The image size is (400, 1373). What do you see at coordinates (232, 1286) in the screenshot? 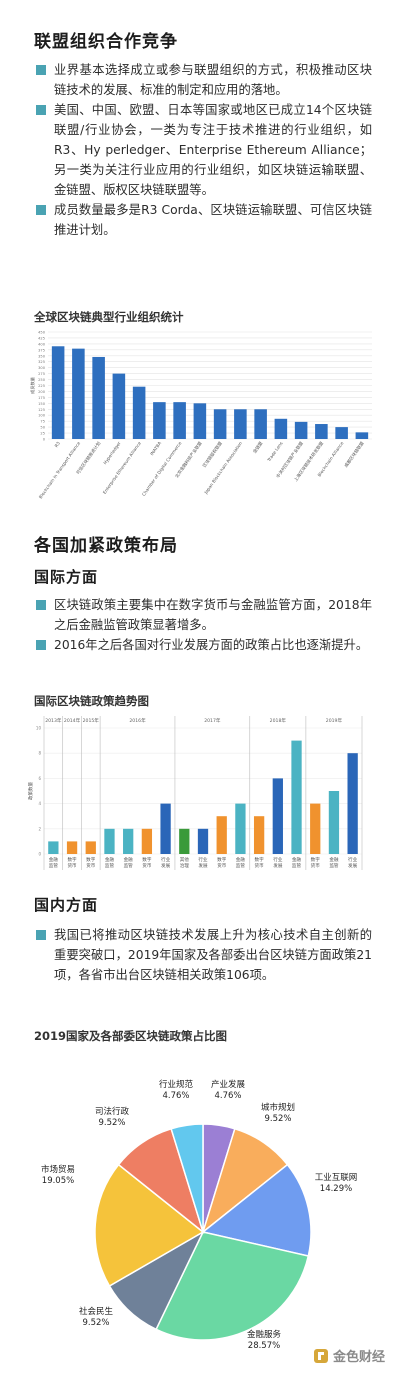
I see `pie-slice` at bounding box center [232, 1286].